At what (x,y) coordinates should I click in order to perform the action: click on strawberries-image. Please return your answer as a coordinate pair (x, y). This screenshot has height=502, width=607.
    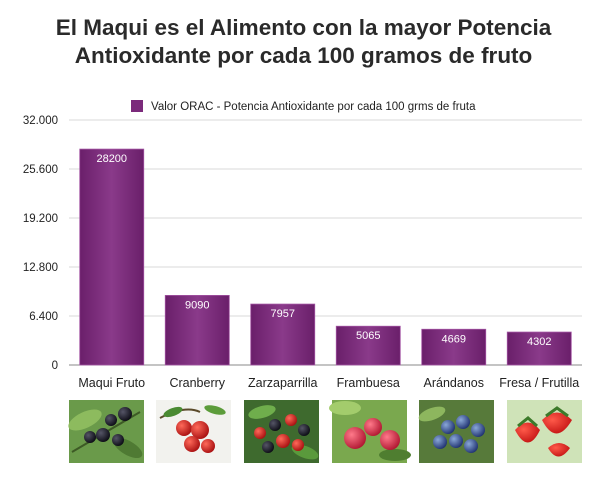
    Looking at the image, I should click on (544, 431).